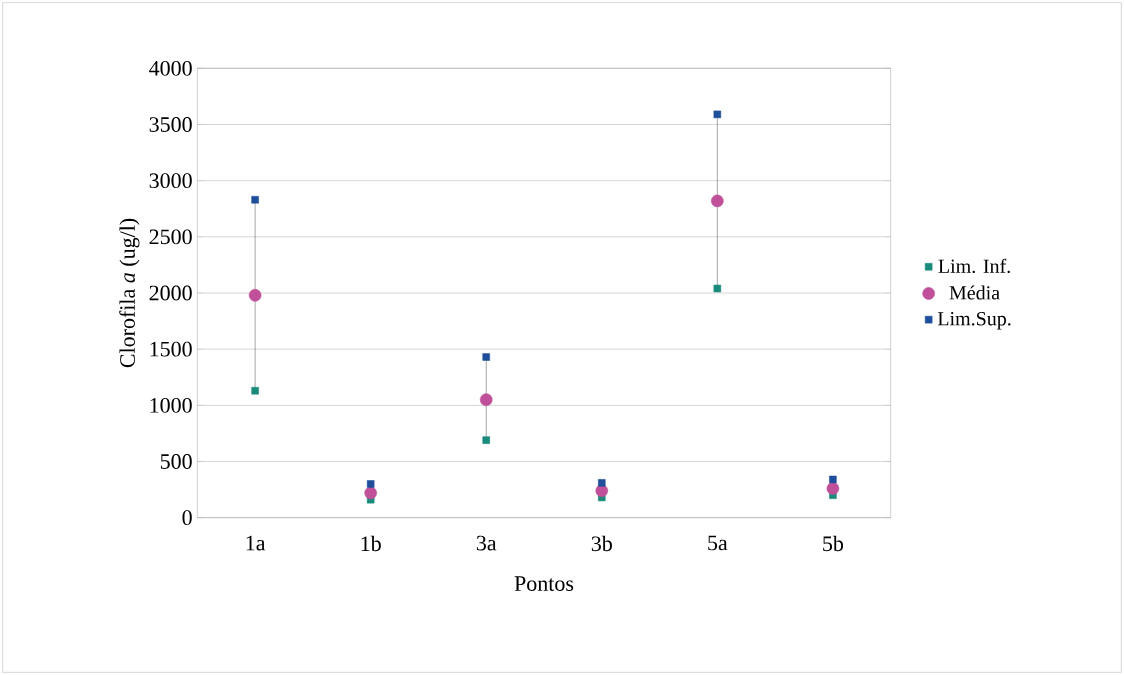  I want to click on y-axis-title: Clorofila a (ug/l), so click(129, 293).